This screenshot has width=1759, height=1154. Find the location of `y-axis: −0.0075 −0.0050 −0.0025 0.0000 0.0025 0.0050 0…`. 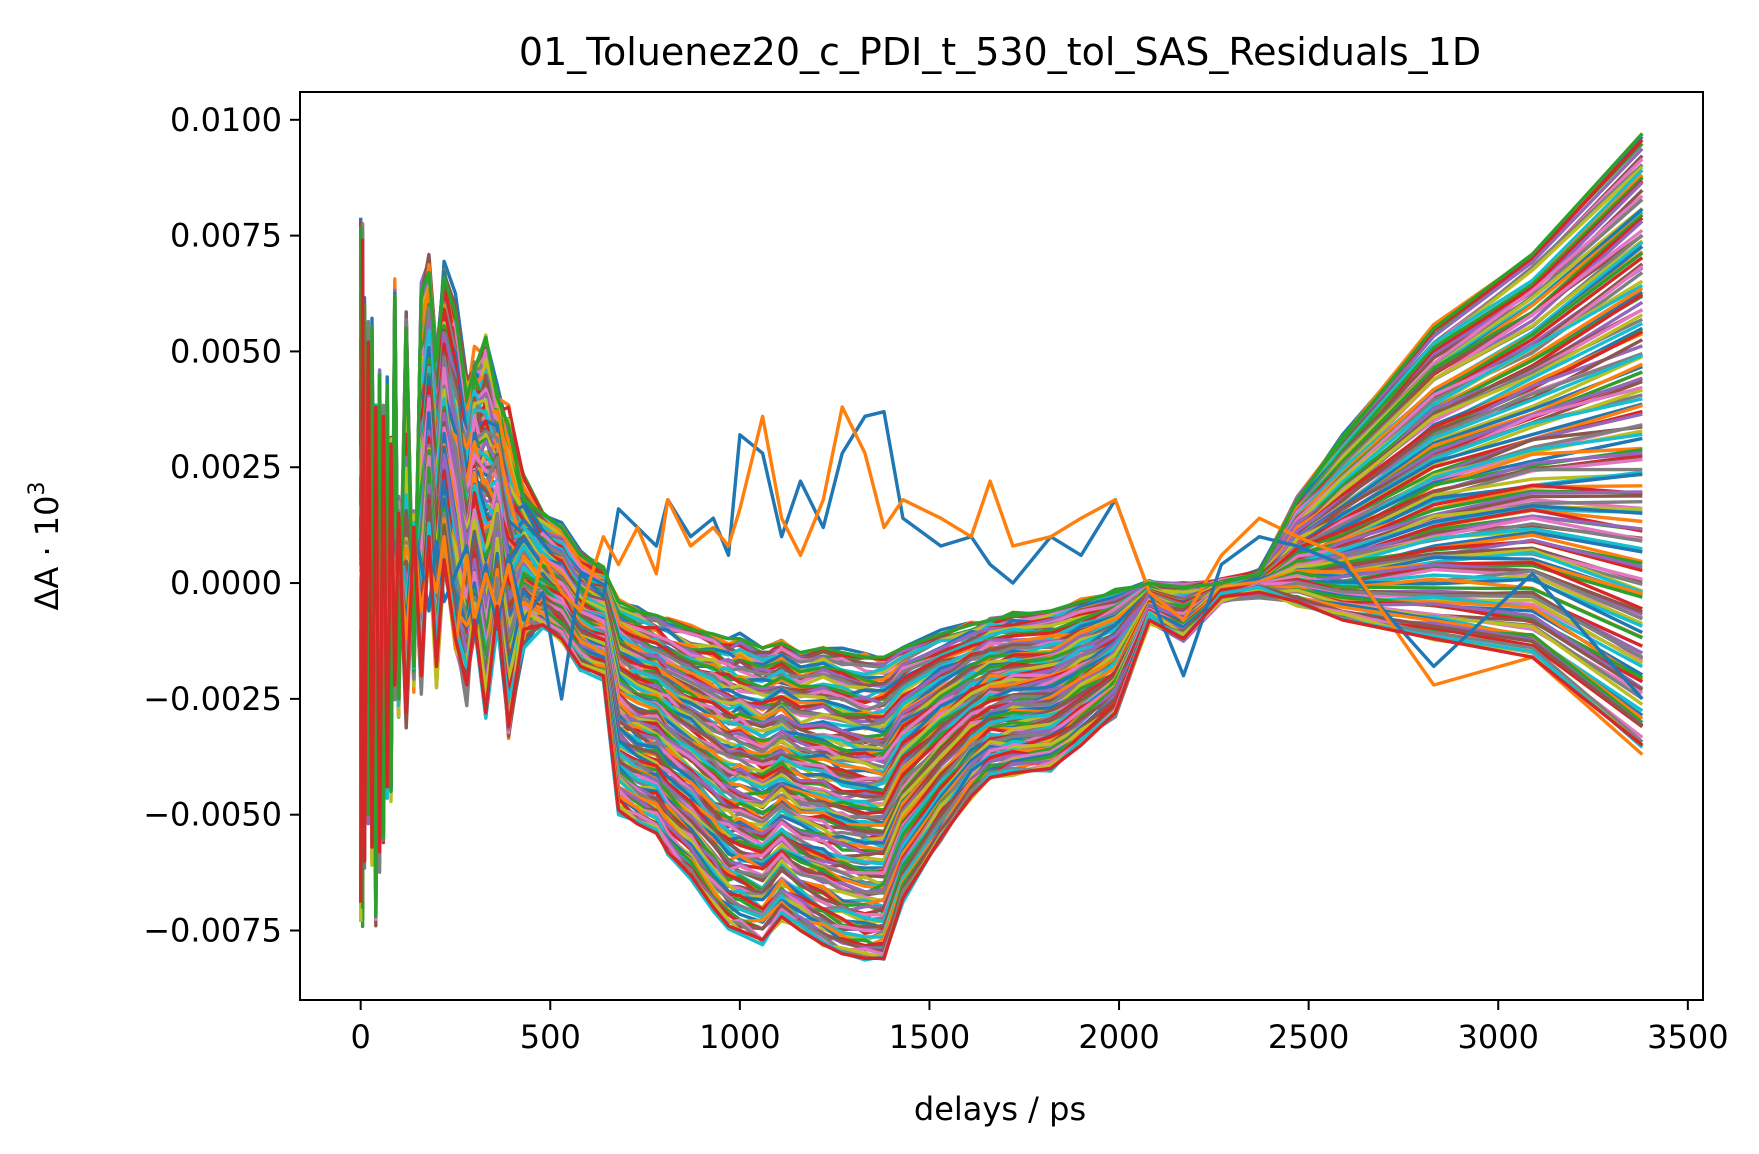

y-axis: −0.0075 −0.0050 −0.0025 0.0000 0.0025 0.0050 0… is located at coordinates (221, 525).